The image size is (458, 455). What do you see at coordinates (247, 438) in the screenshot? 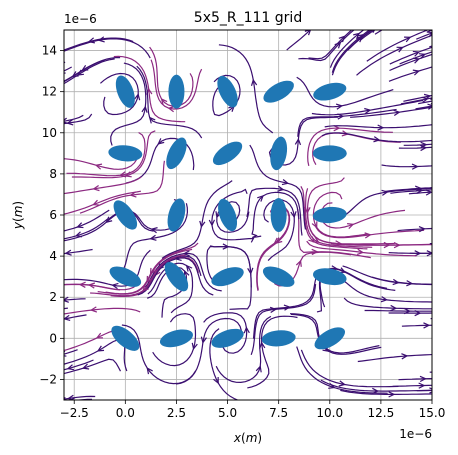
I see `x-axis-label: x(m)` at bounding box center [247, 438].